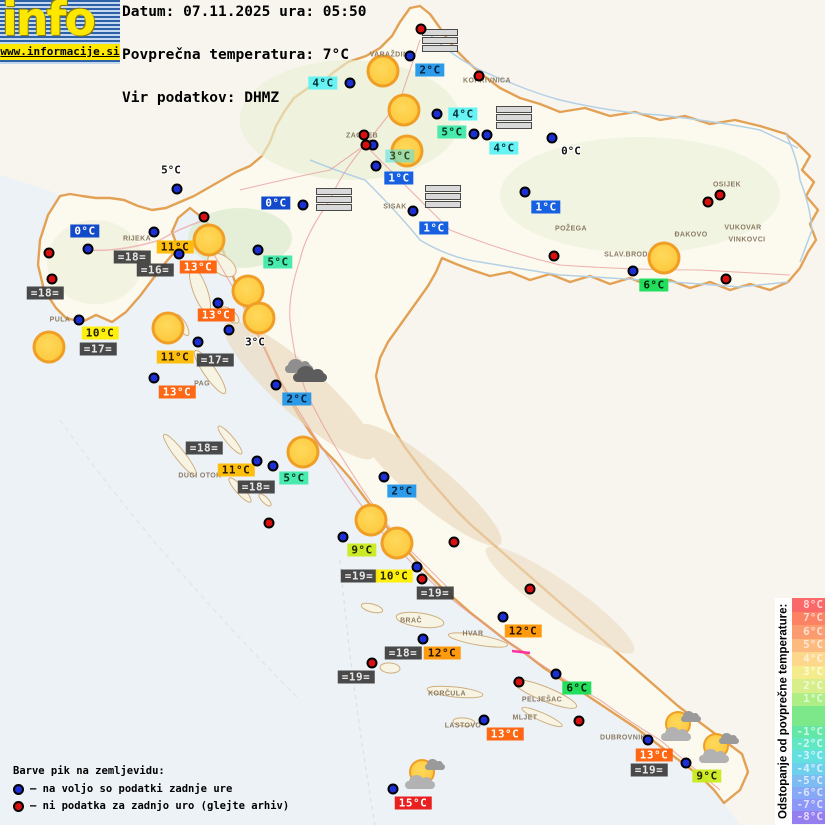 This screenshot has height=825, width=825. What do you see at coordinates (131, 789) in the screenshot?
I see `legend-label-available: – na voljo so podatki zadnje ure` at bounding box center [131, 789].